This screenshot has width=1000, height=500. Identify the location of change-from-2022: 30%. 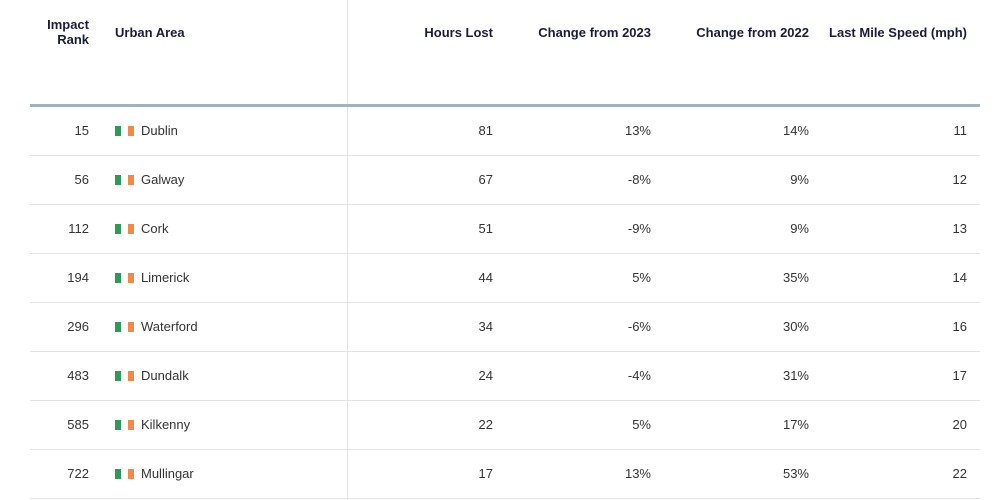
(795, 326).